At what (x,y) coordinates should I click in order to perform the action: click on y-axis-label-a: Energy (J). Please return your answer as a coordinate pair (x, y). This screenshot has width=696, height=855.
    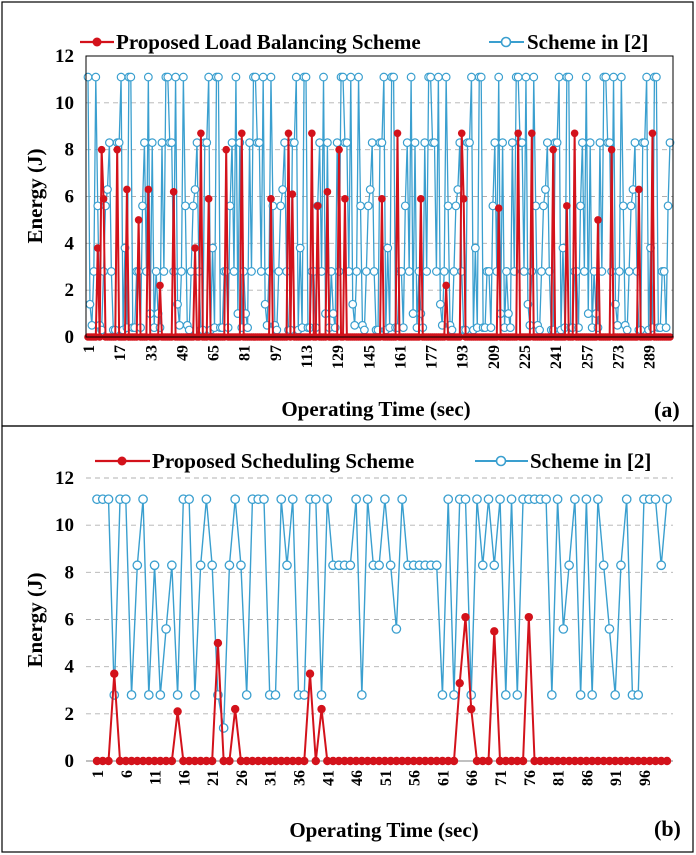
    Looking at the image, I should click on (35, 195).